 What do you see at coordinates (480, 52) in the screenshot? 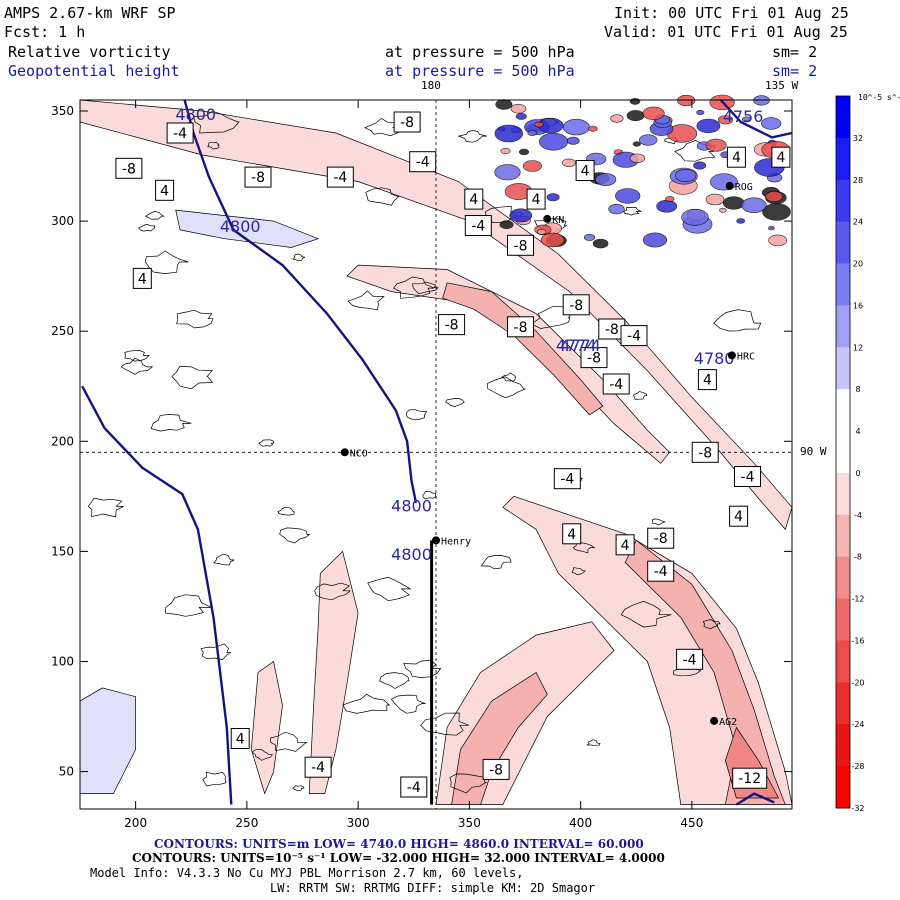
I see `field1-level: at pressure = 500 hPa` at bounding box center [480, 52].